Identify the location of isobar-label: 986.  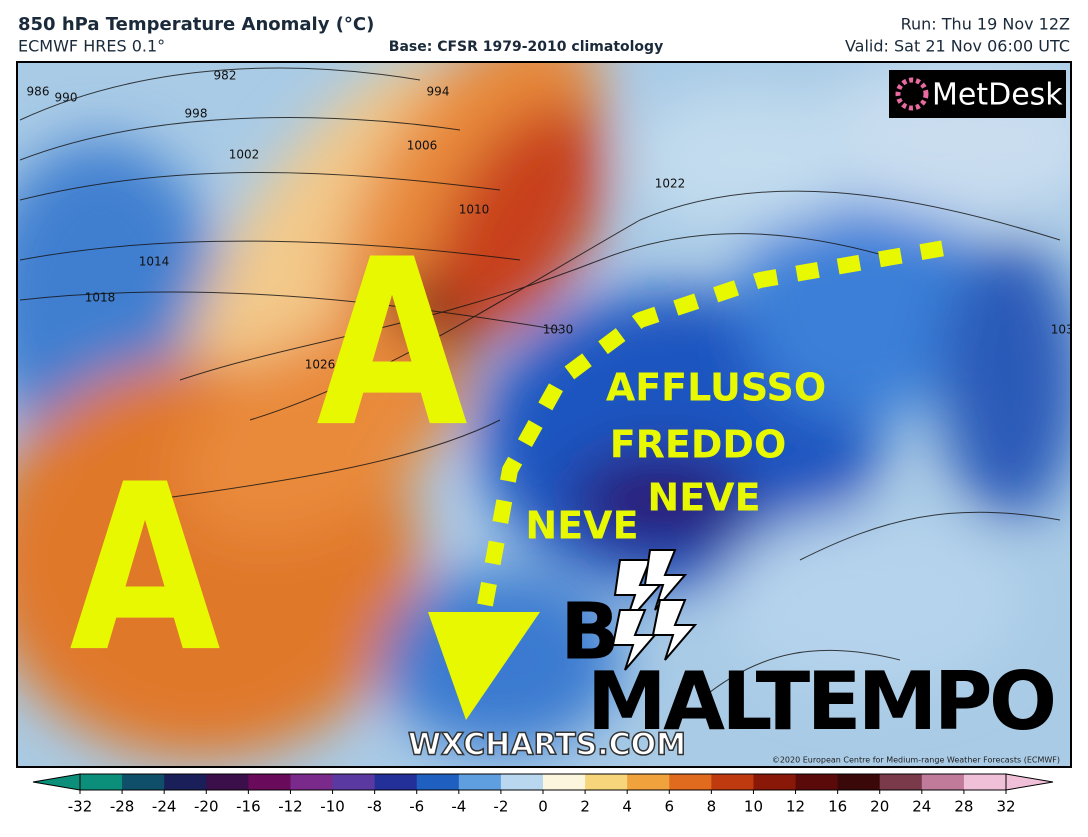
(38, 92).